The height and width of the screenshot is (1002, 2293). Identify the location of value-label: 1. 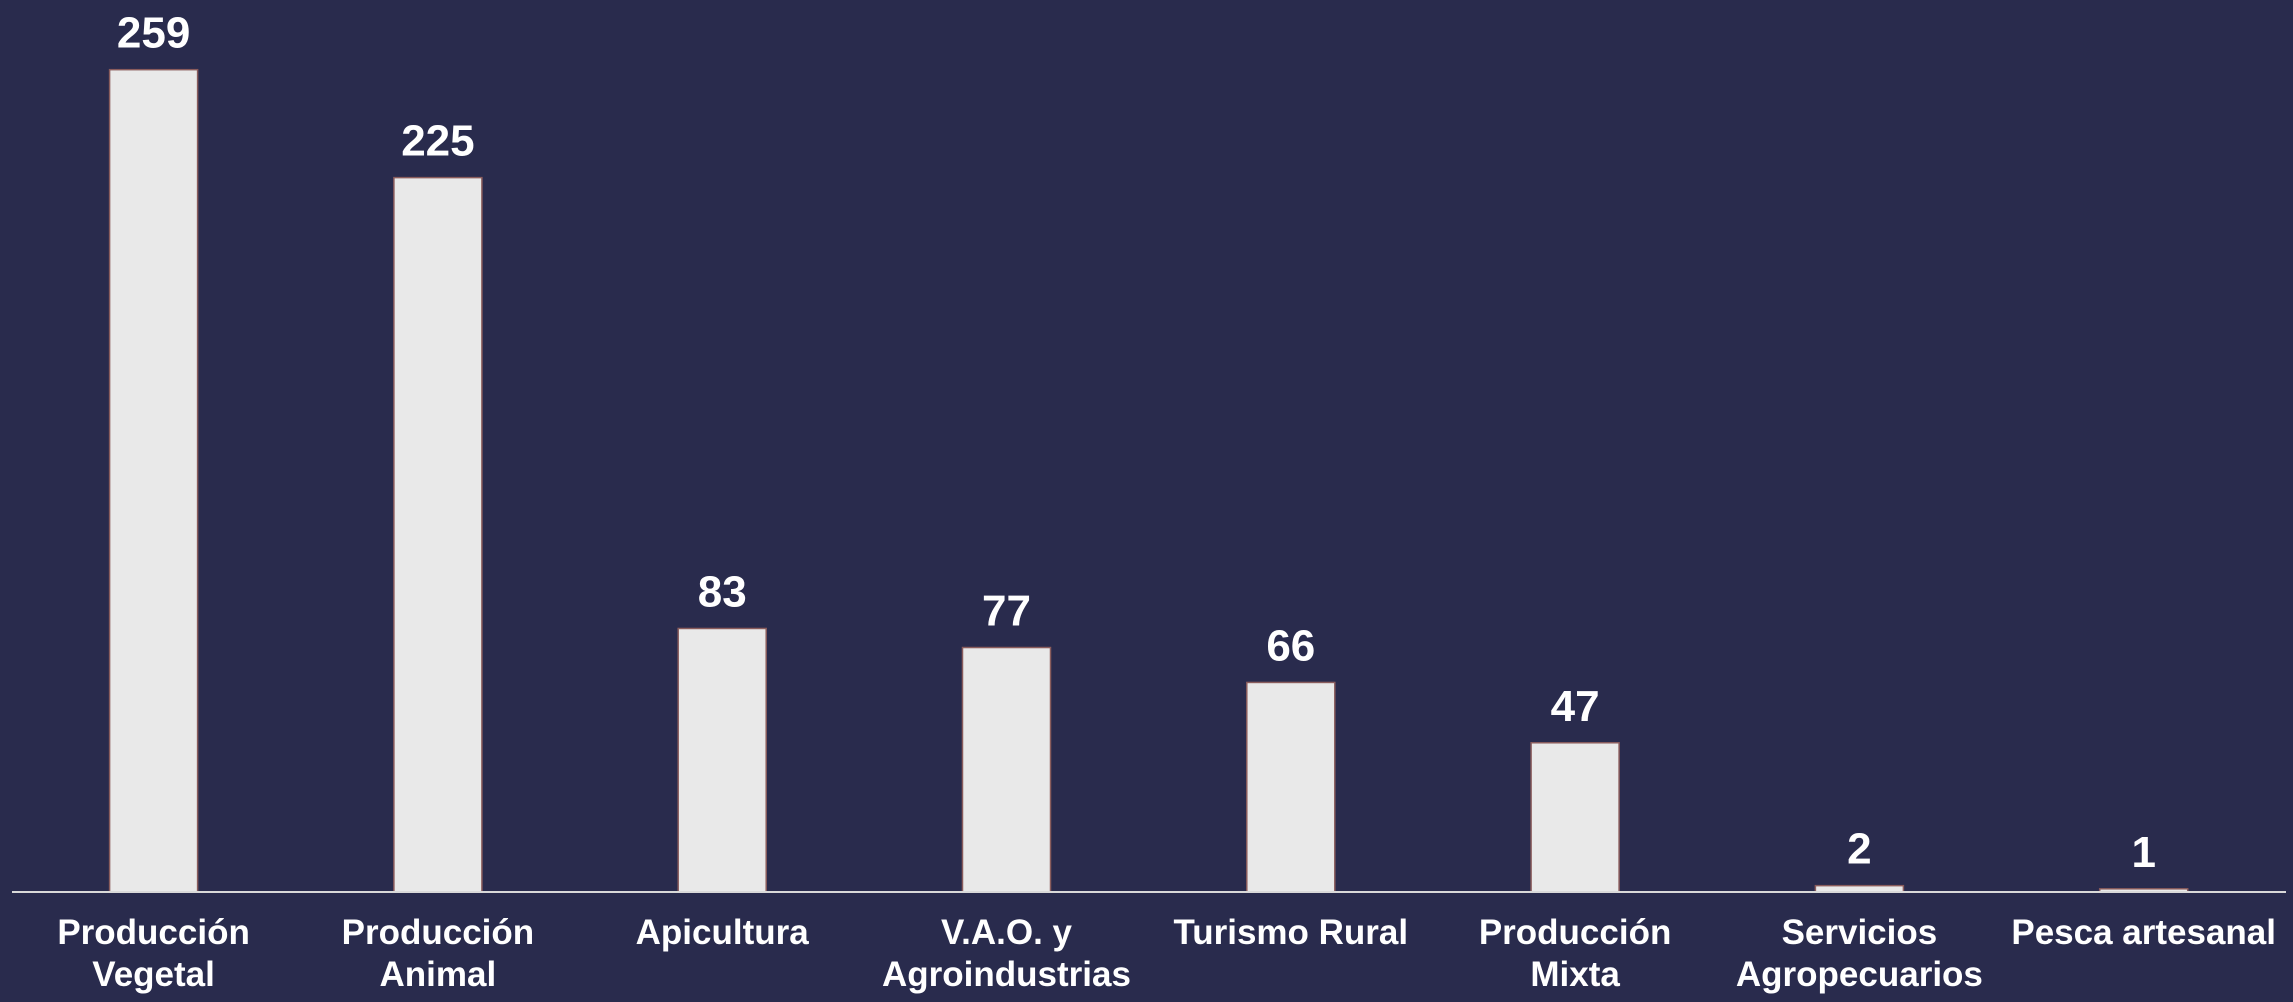
(2143, 852).